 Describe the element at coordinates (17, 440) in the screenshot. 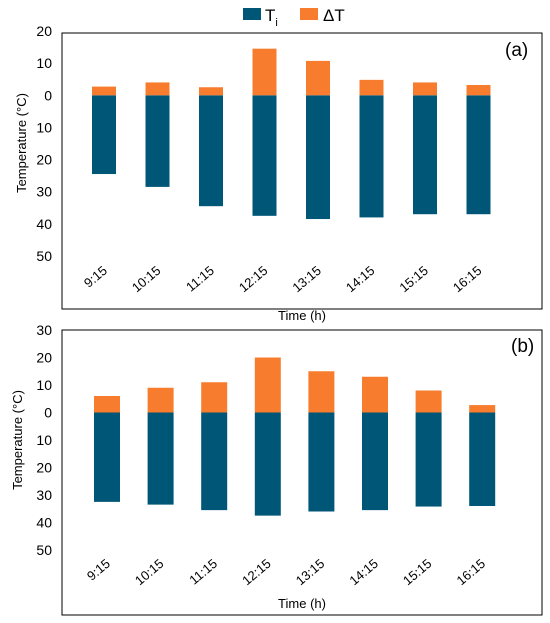

I see `y-axis-title-b: Temperature (°C)` at that location.